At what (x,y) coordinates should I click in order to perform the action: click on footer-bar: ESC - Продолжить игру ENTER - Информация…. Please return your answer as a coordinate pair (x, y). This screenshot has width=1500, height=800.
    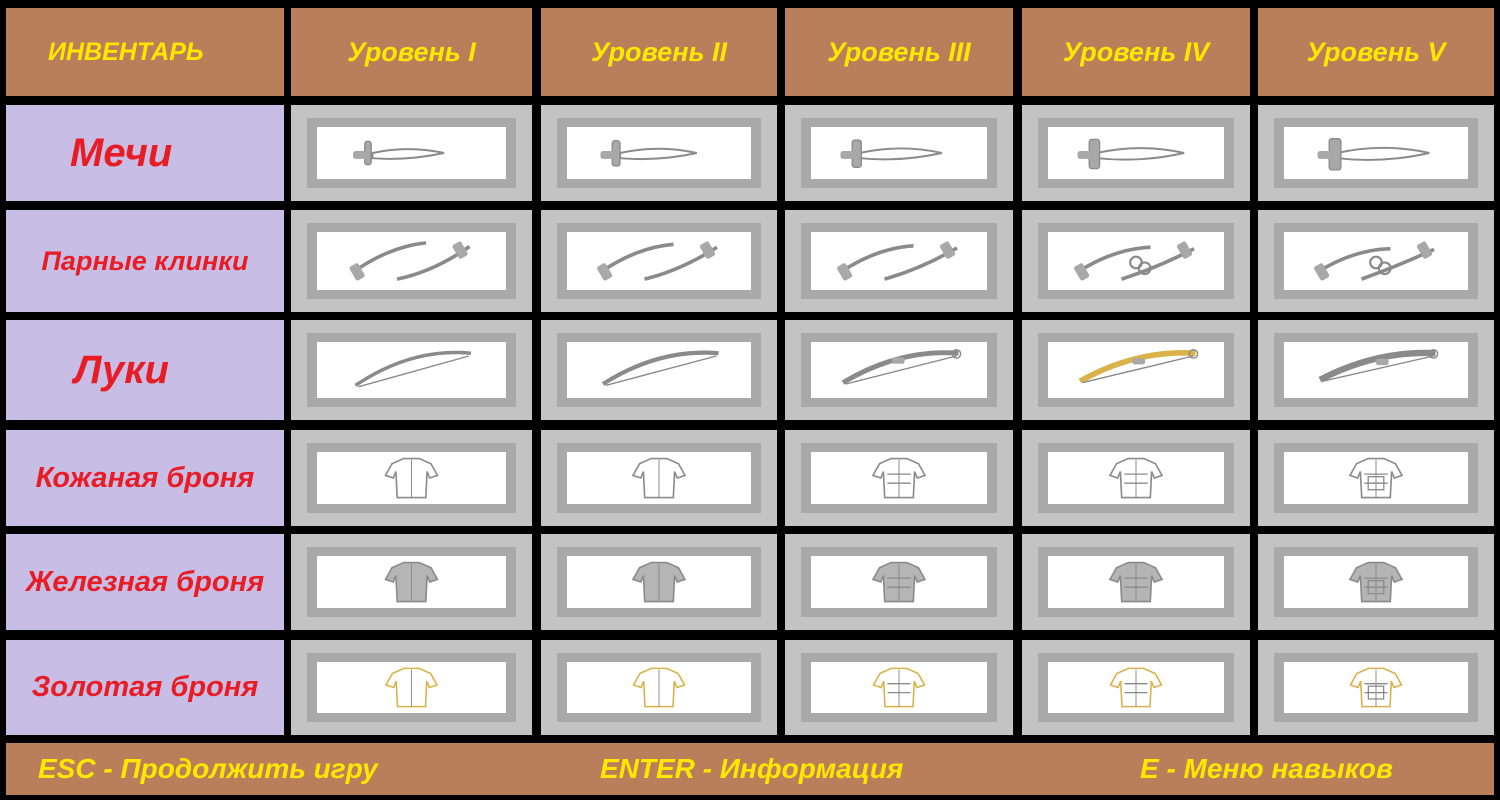
    Looking at the image, I should click on (750, 769).